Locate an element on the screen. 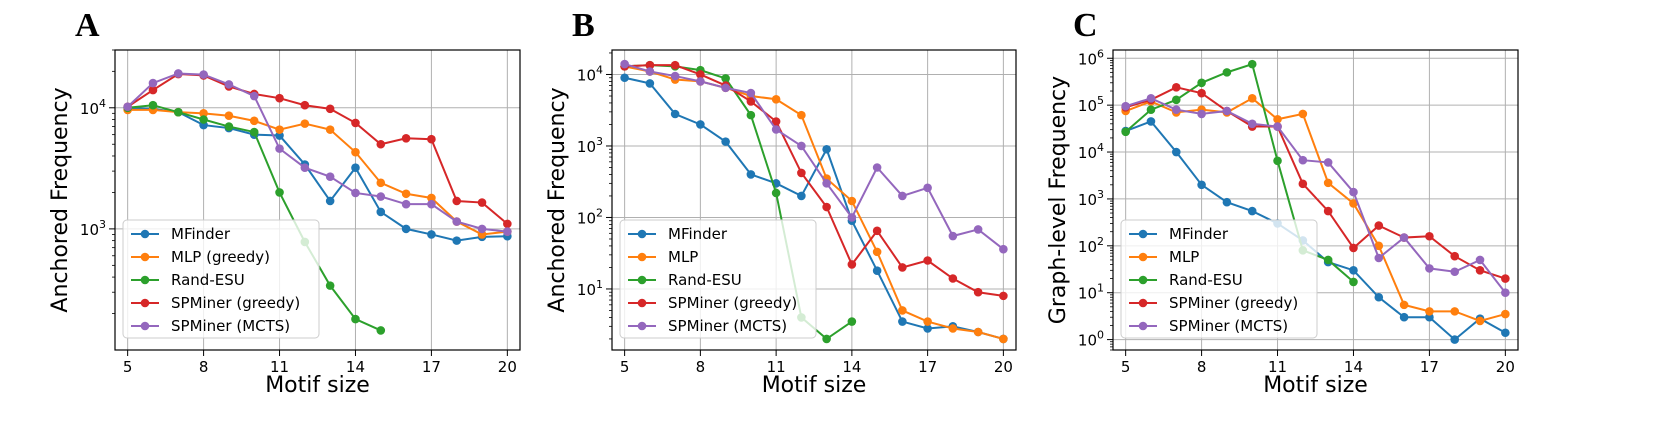 Image resolution: width=1663 pixels, height=446 pixels. x-tick-label: 11 is located at coordinates (279, 367).